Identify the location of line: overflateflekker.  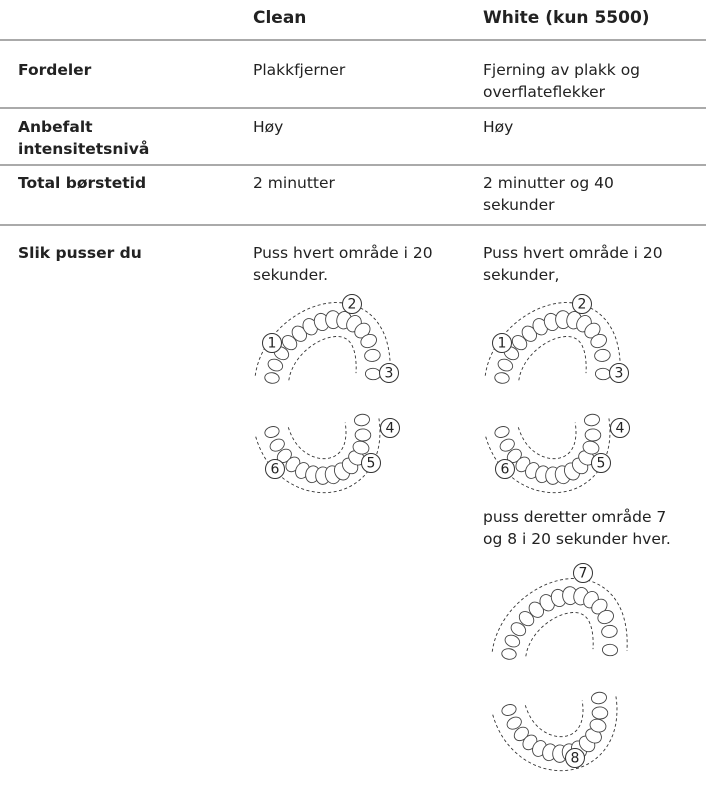
(544, 92).